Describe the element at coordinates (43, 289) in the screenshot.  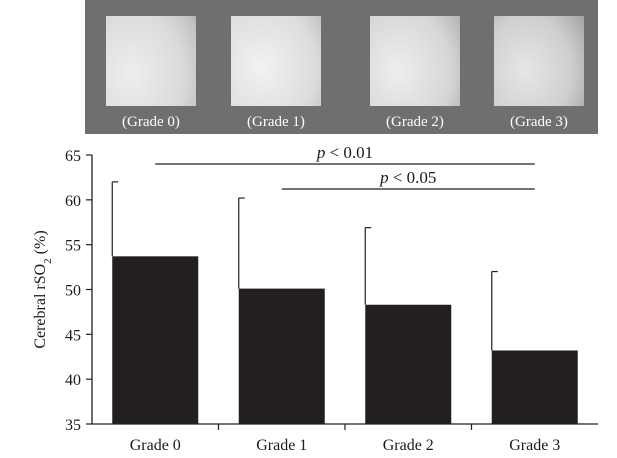
I see `y-axis-label: Cerebral rSO2 (%)` at that location.